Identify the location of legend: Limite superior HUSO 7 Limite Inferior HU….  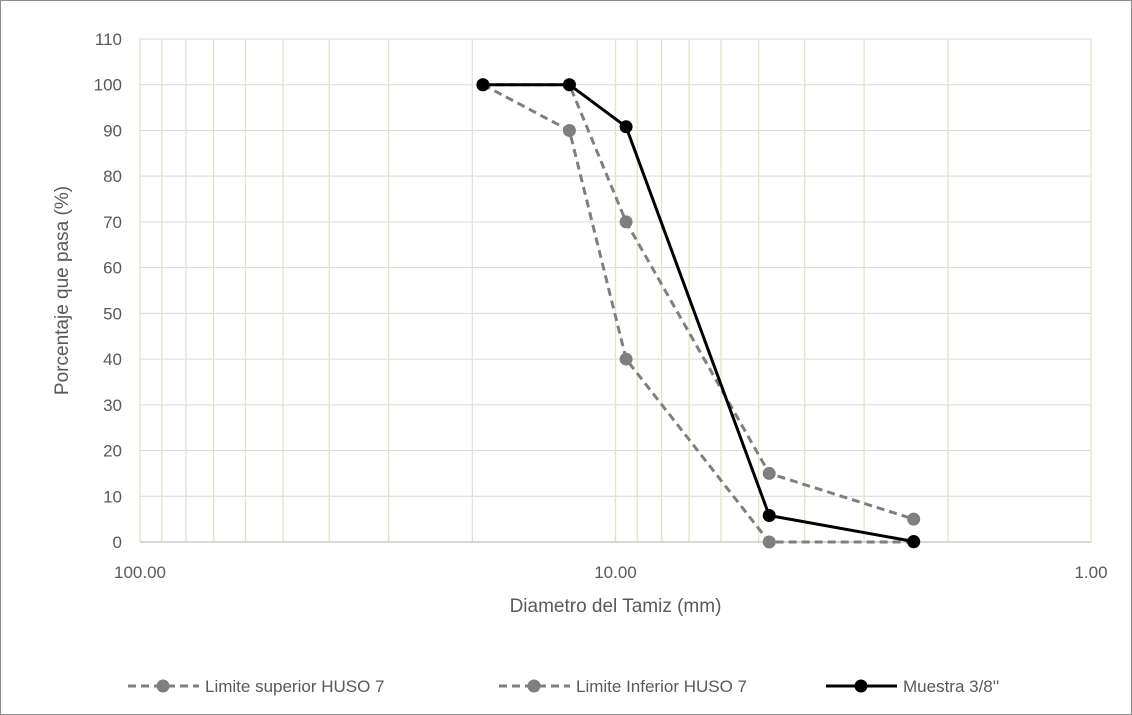
(563, 686).